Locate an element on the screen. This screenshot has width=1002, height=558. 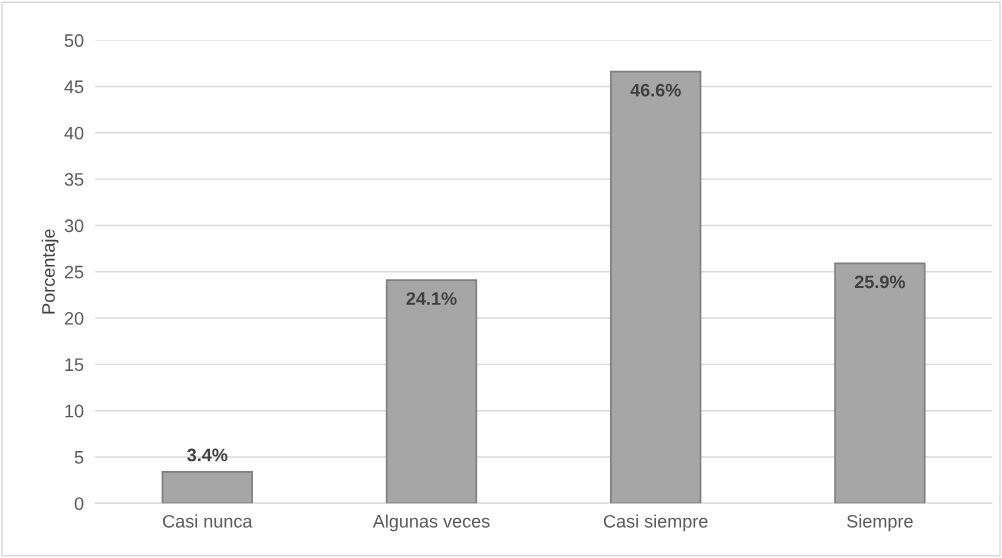
y-tick-label: 15 is located at coordinates (74, 365).